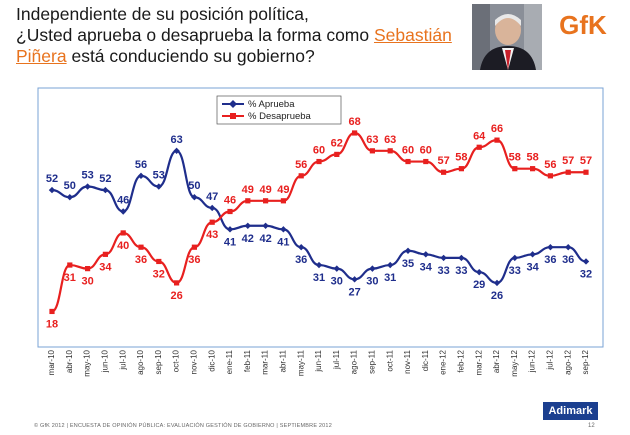  Describe the element at coordinates (233, 116) in the screenshot. I see `legend-marker-disapprove` at that location.